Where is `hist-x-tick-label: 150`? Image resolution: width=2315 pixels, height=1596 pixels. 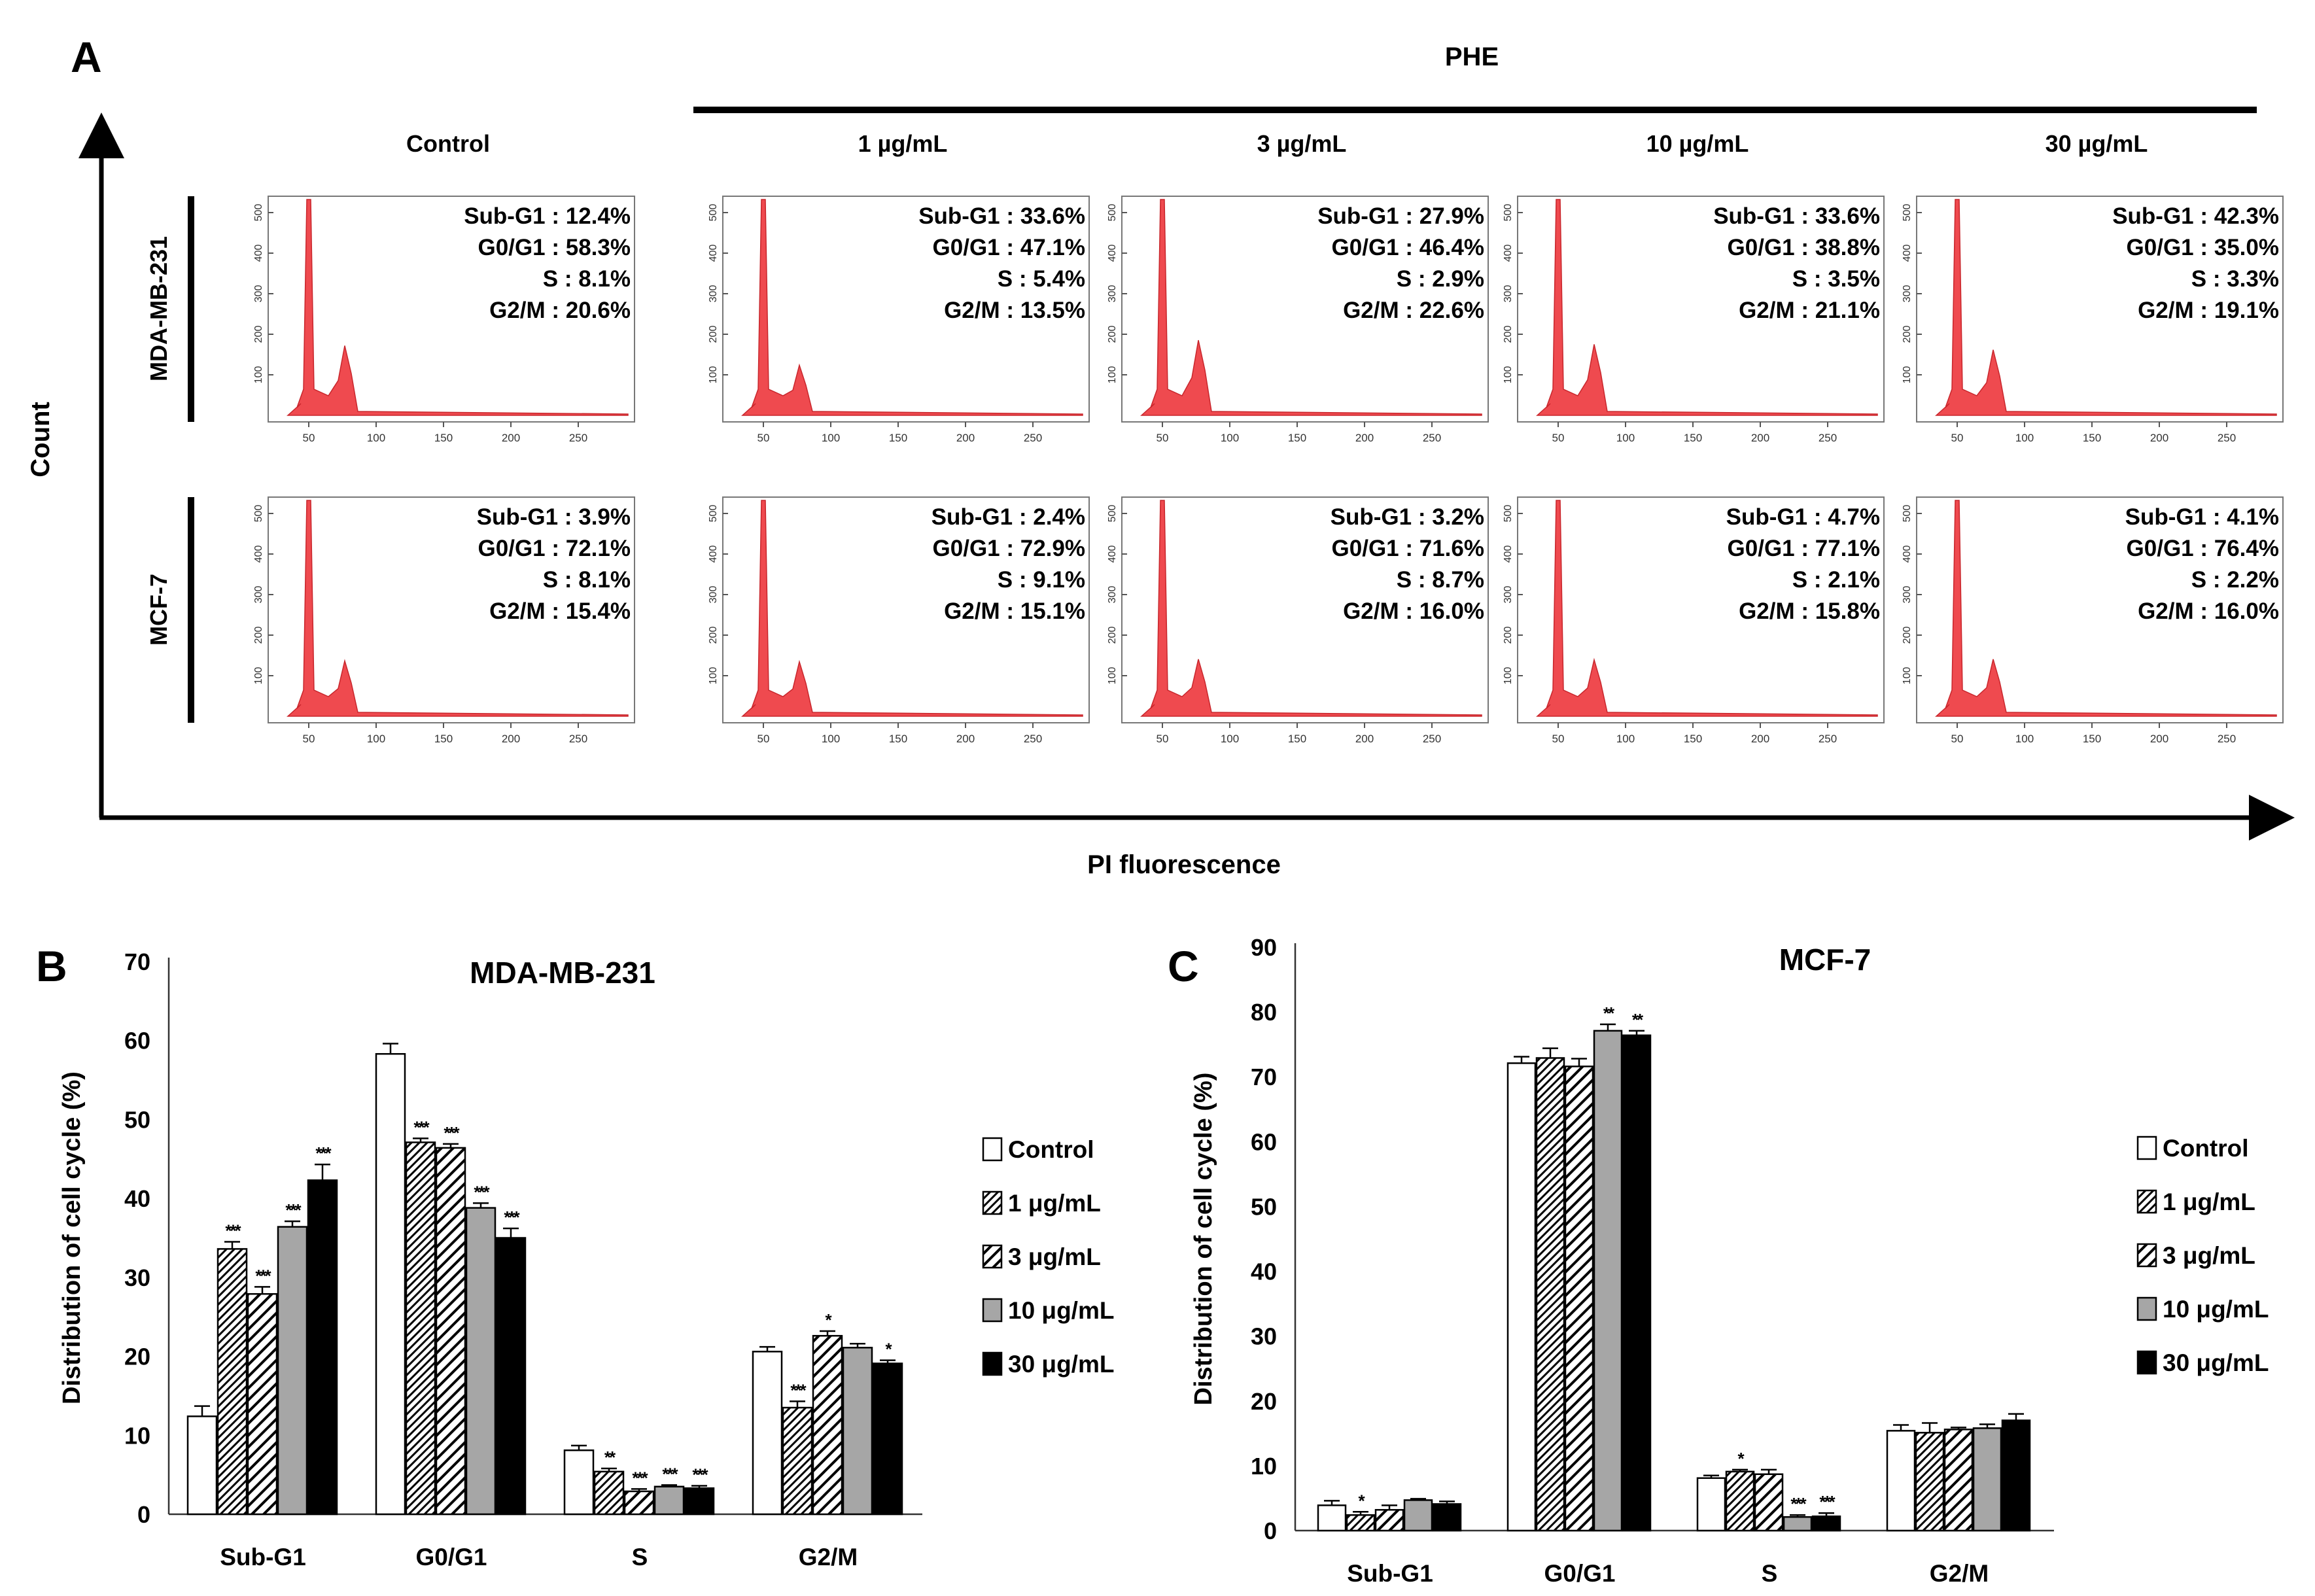
hist-x-tick-label: 150 is located at coordinates (1693, 739).